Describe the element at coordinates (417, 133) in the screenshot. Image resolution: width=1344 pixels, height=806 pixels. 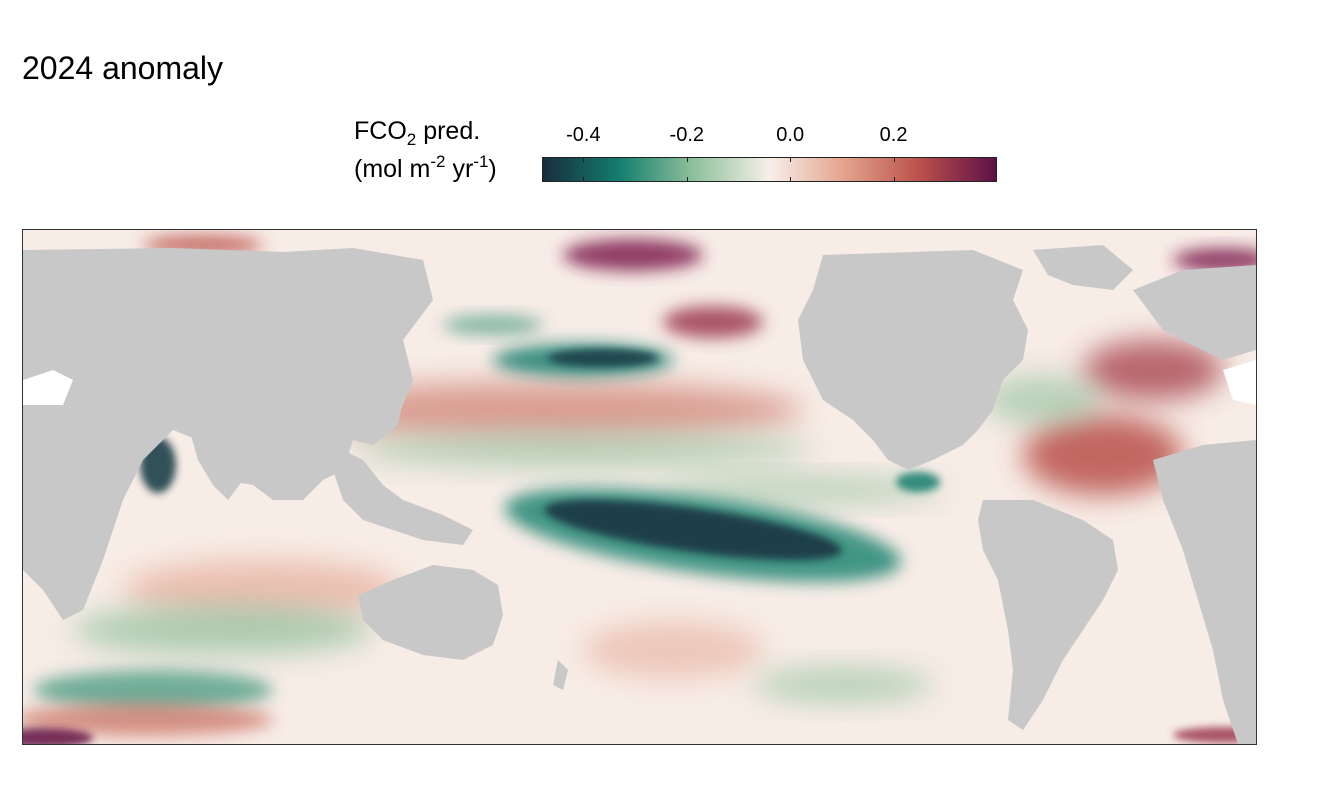
I see `legend-title-line1: FCO2 pred.` at that location.